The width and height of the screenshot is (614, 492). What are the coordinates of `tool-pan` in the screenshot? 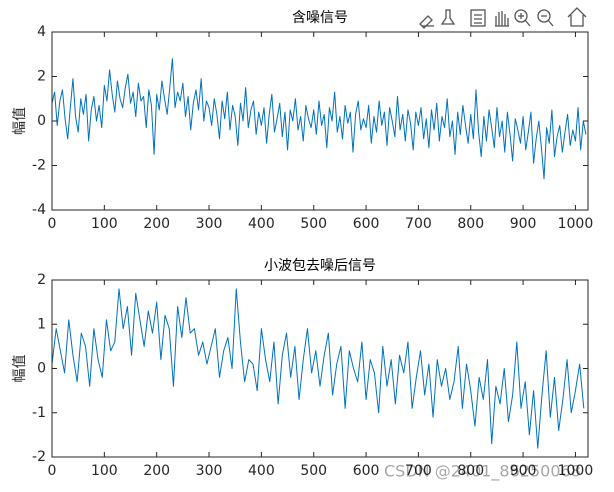 It's located at (502, 19).